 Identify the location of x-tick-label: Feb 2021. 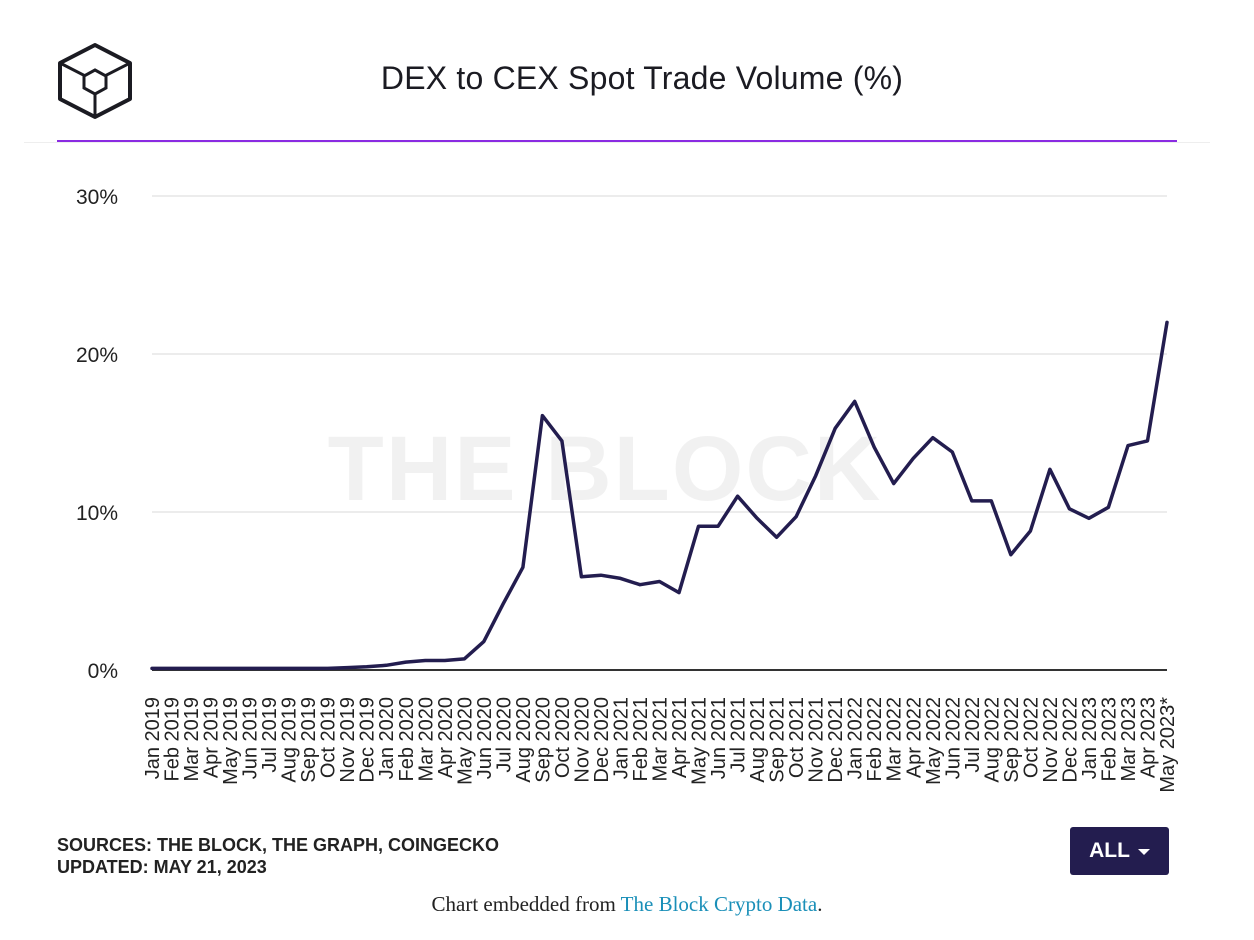
(641, 739).